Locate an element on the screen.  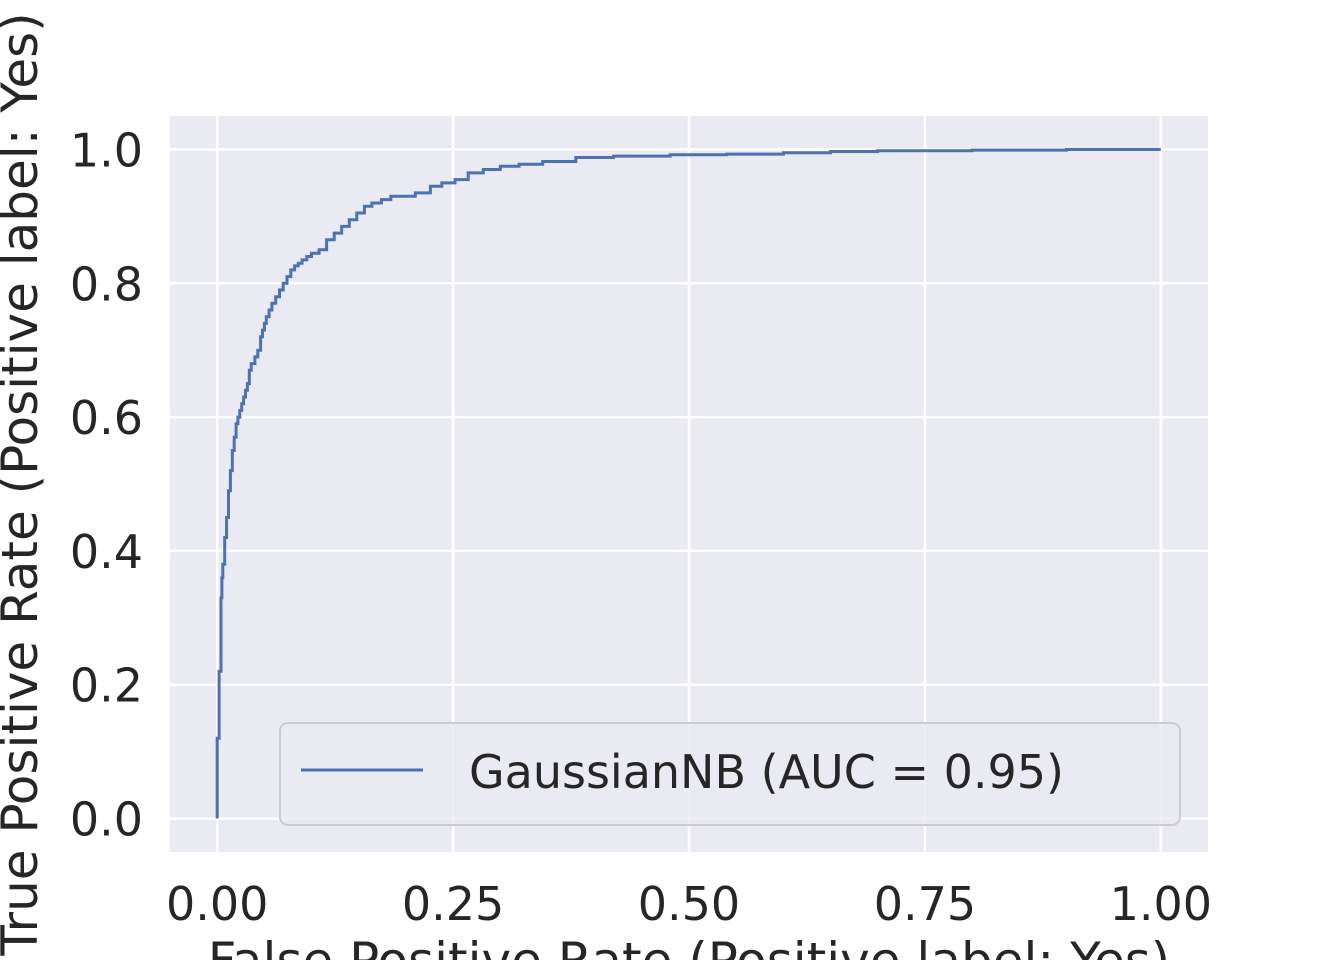
y-tick-label: 0.8 is located at coordinates (106, 284).